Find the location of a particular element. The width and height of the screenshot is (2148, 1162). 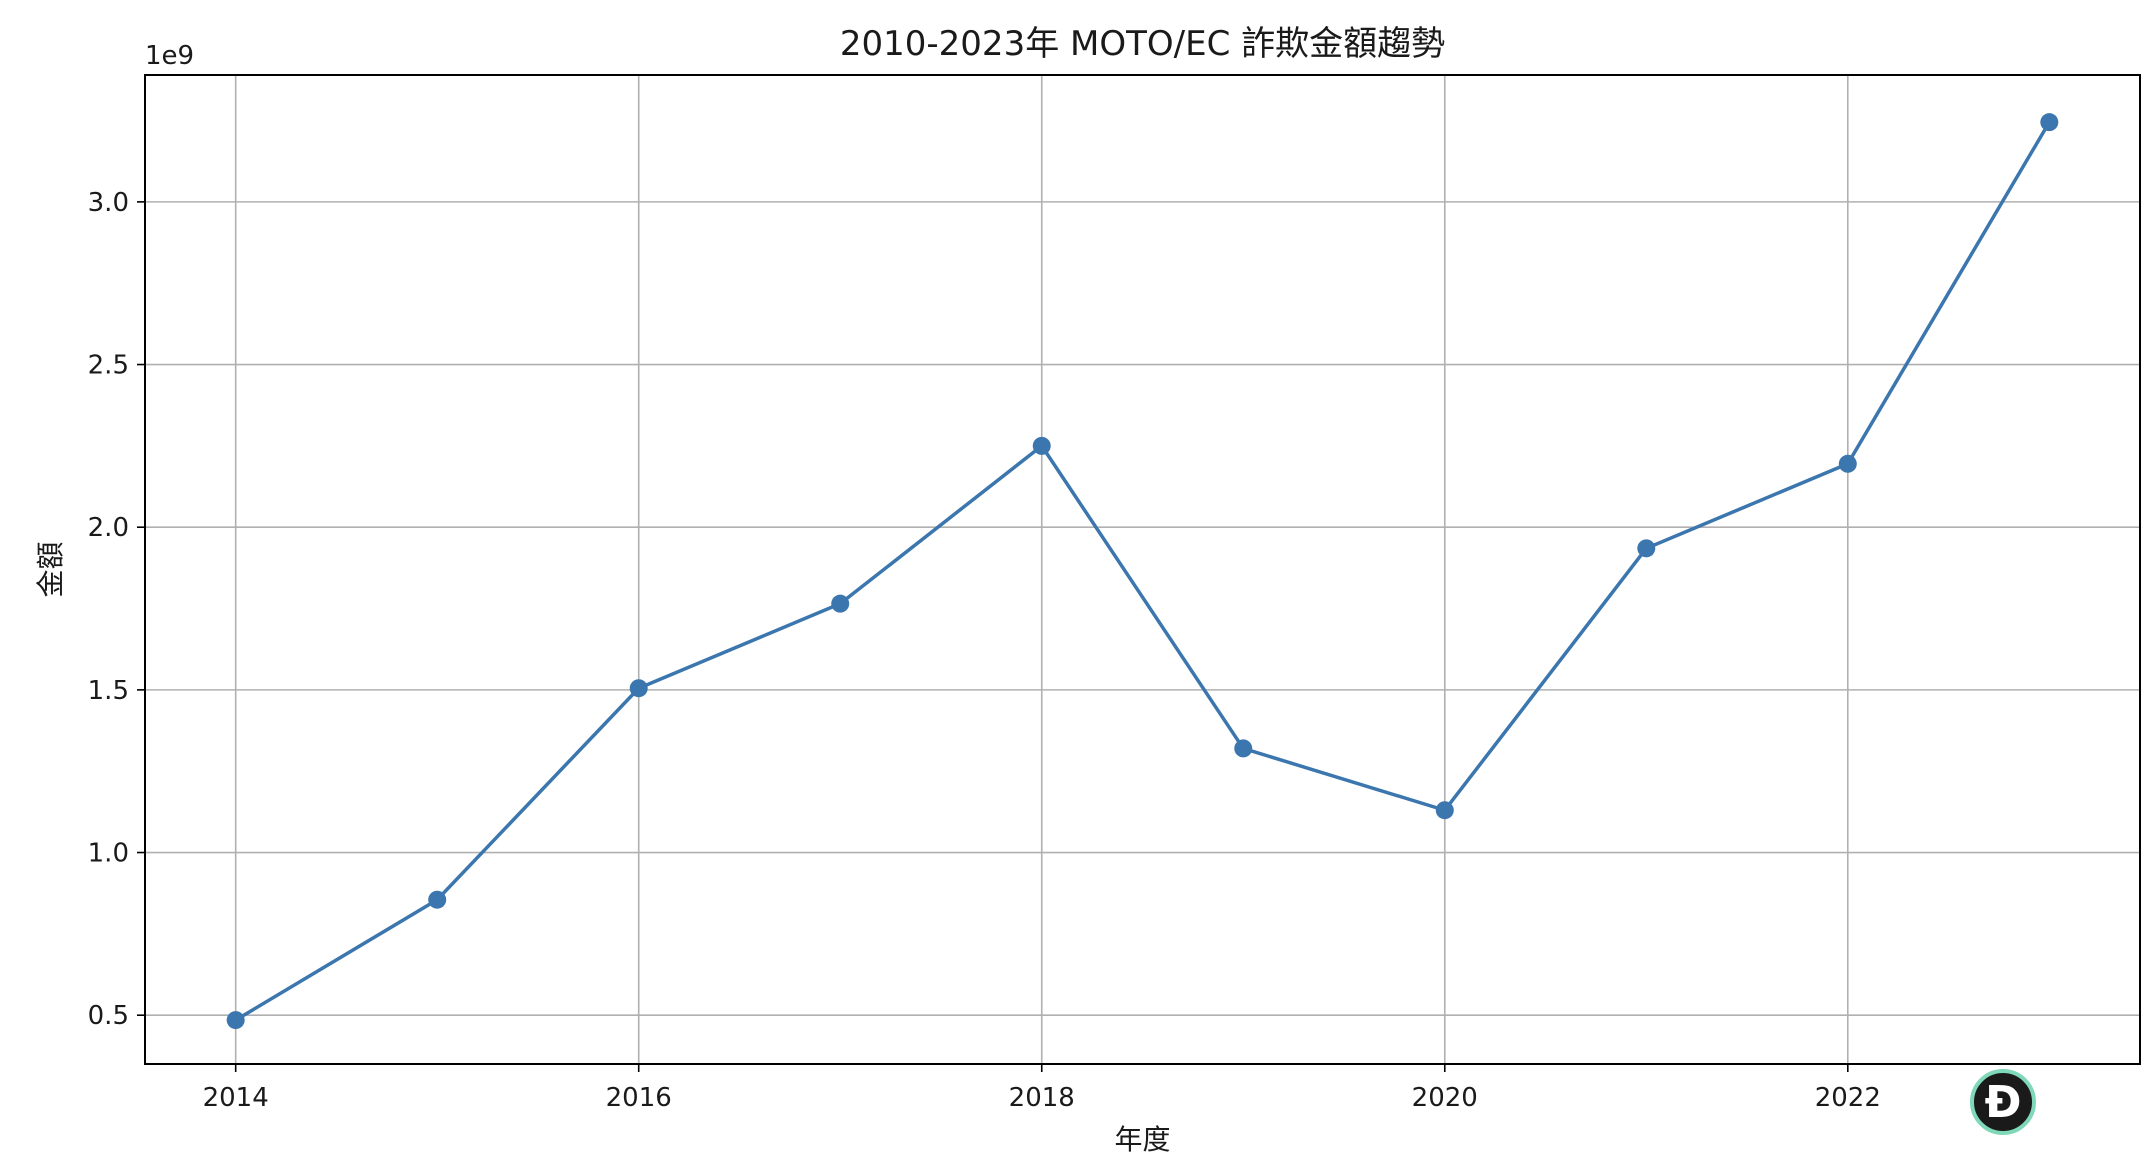

app-logo-icon: Ð is located at coordinates (2003, 1102).